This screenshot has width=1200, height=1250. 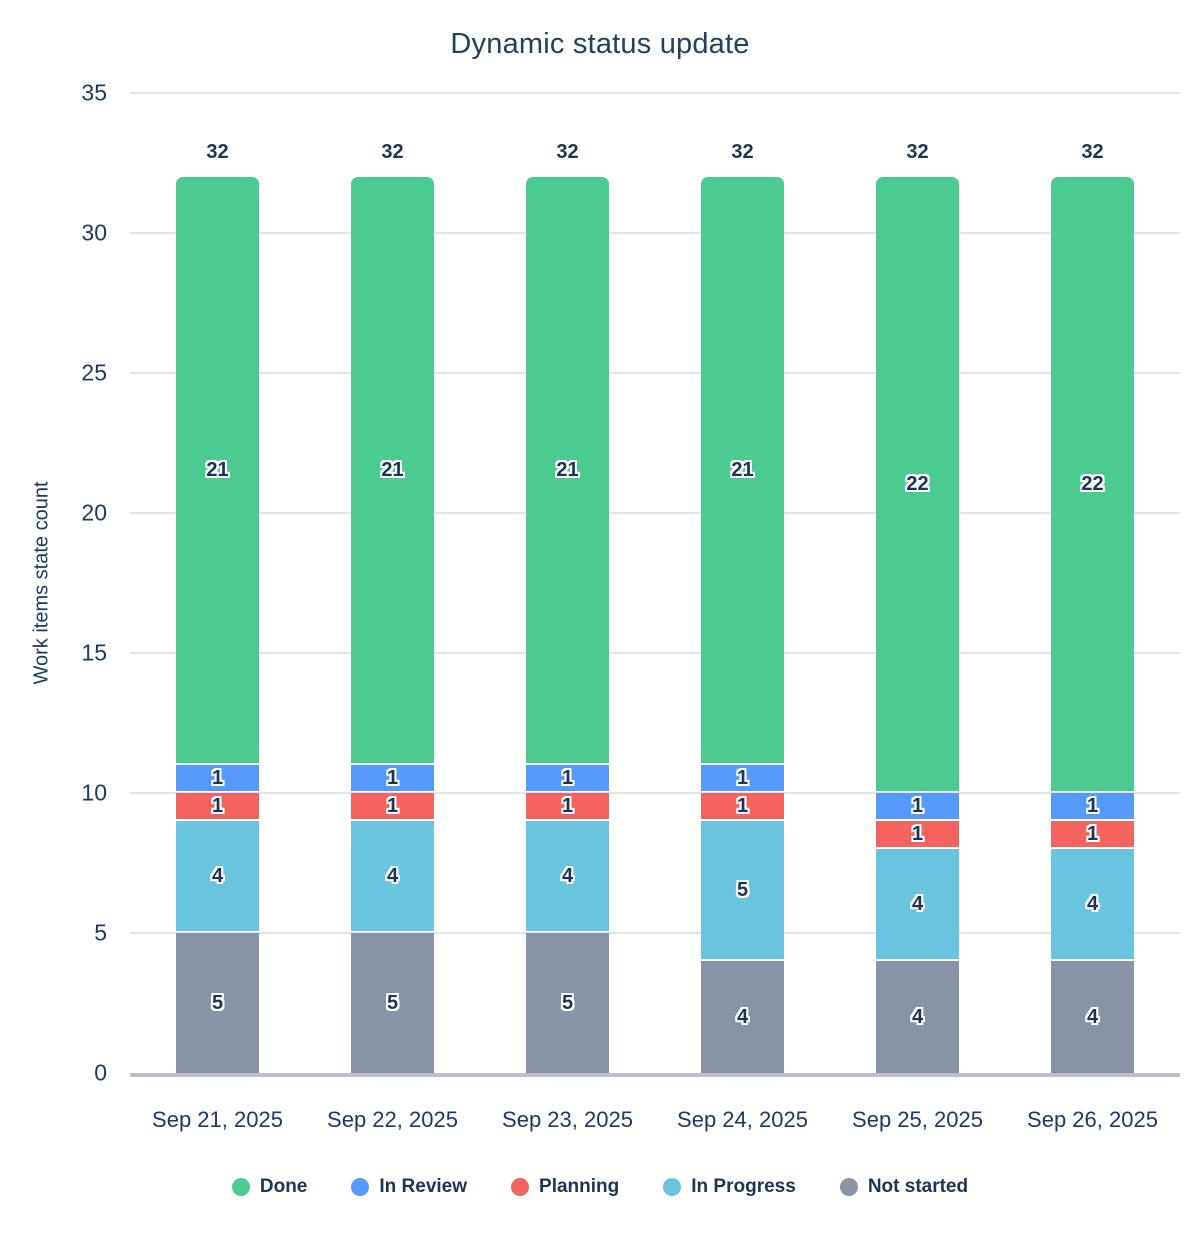 I want to click on y-tick-label: 0, so click(x=100, y=1072).